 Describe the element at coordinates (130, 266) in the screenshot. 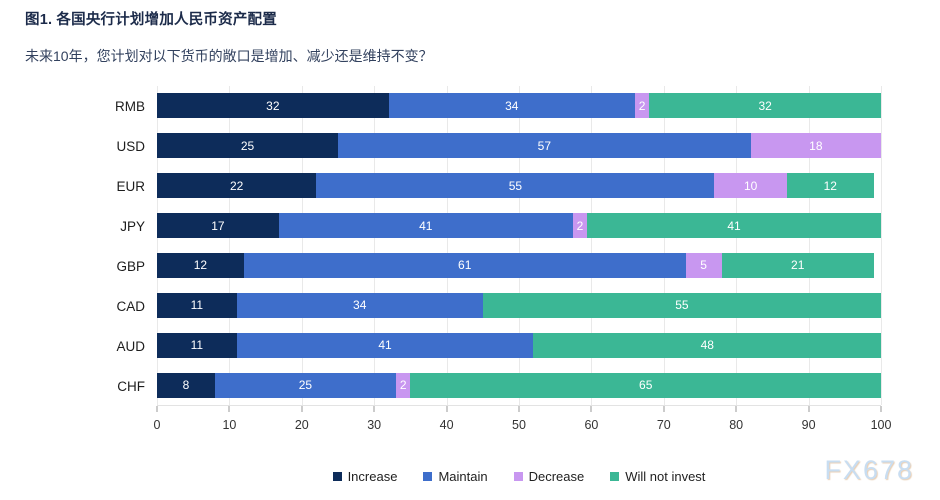

I see `category-label: GBP` at that location.